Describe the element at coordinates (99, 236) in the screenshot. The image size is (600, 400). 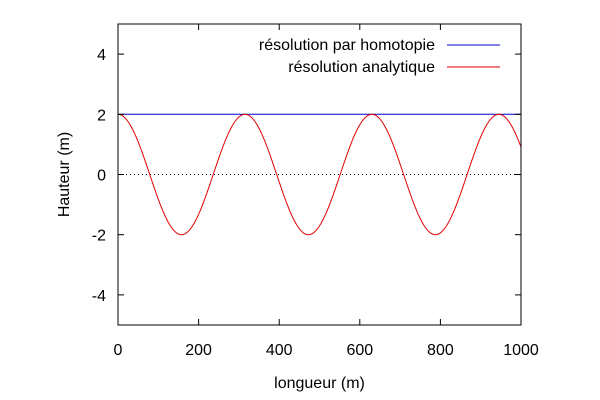
I see `y-tick-label: -2` at that location.